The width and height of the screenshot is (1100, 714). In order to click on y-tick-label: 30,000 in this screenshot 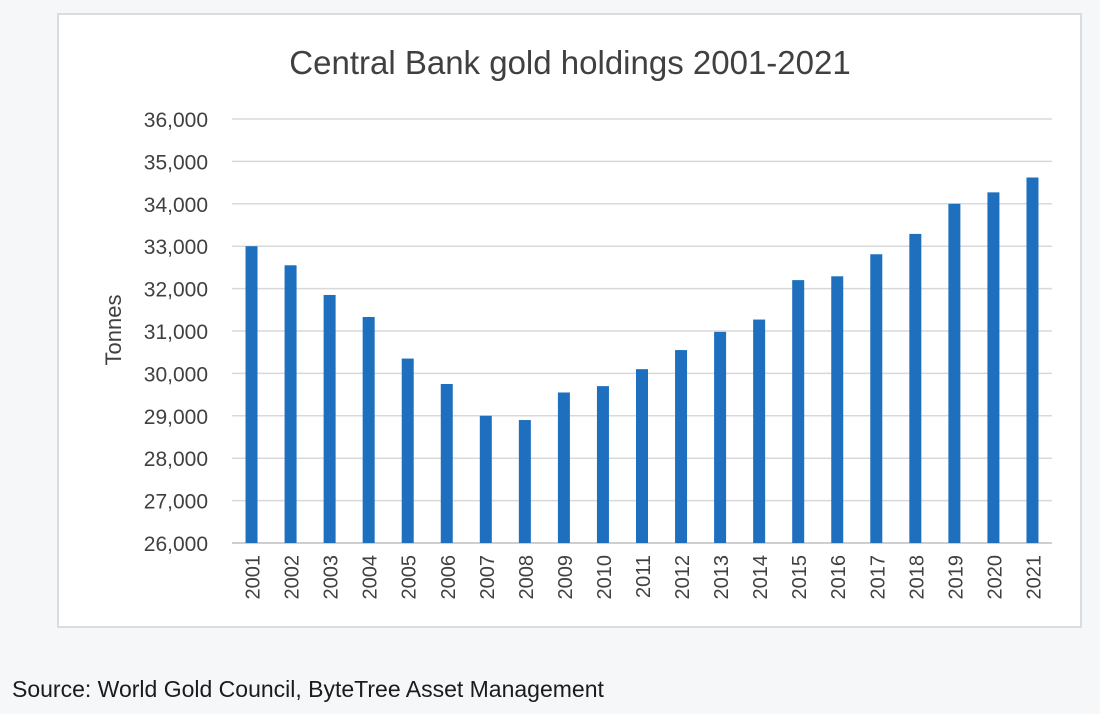, I will do `click(176, 374)`.